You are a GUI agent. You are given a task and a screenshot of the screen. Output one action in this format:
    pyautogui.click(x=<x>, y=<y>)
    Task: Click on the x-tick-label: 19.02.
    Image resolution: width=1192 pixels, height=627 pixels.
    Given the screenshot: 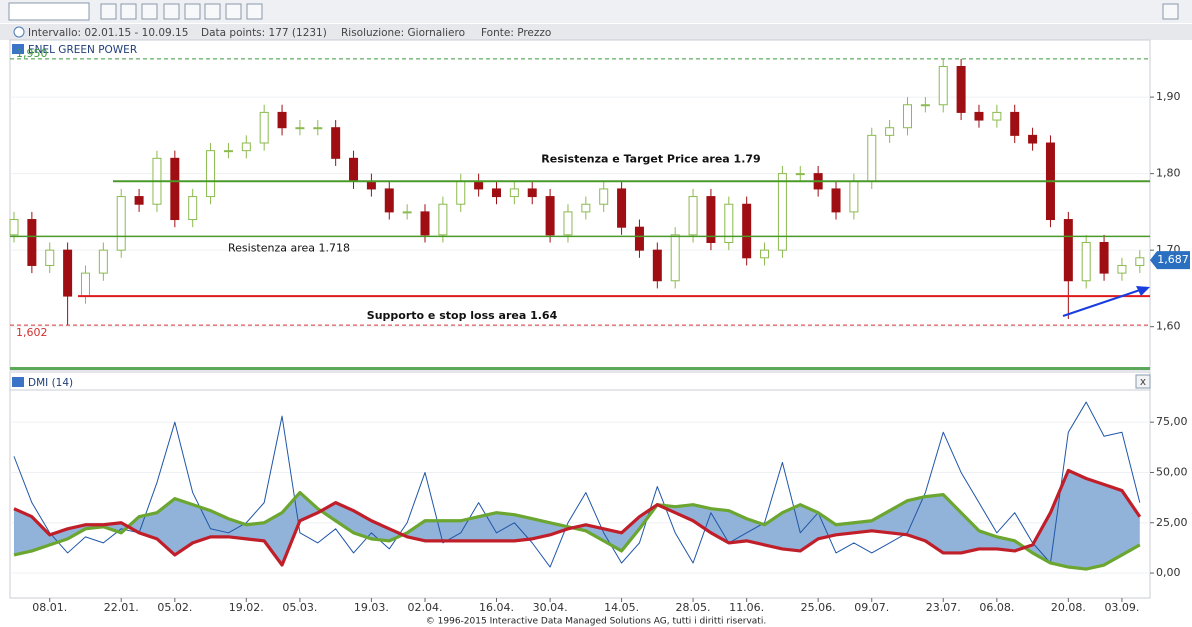 What is the action you would take?
    pyautogui.click(x=246, y=607)
    